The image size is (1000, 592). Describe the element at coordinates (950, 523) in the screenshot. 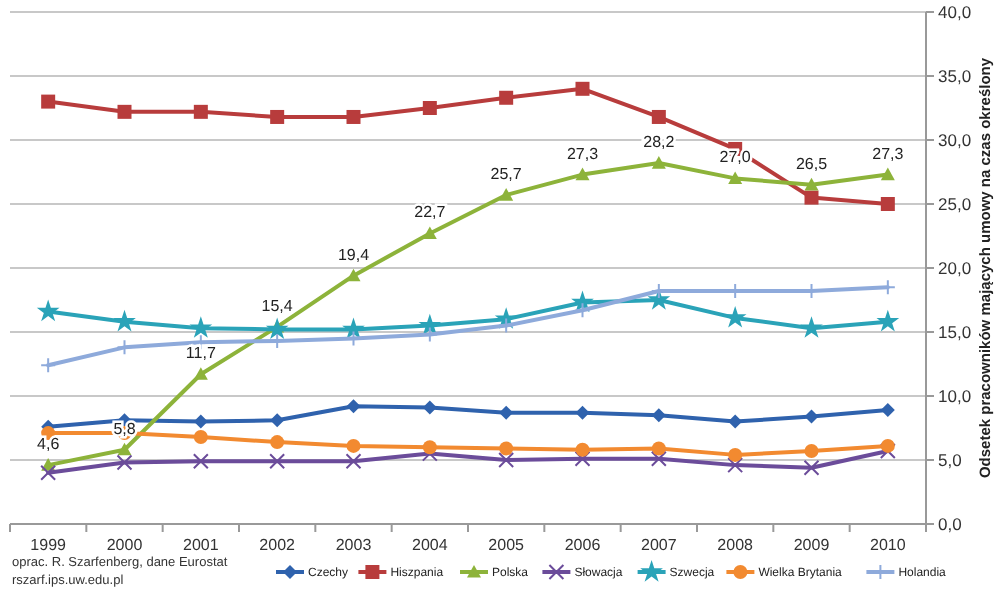

I see `y-tick-label: 0,0` at that location.